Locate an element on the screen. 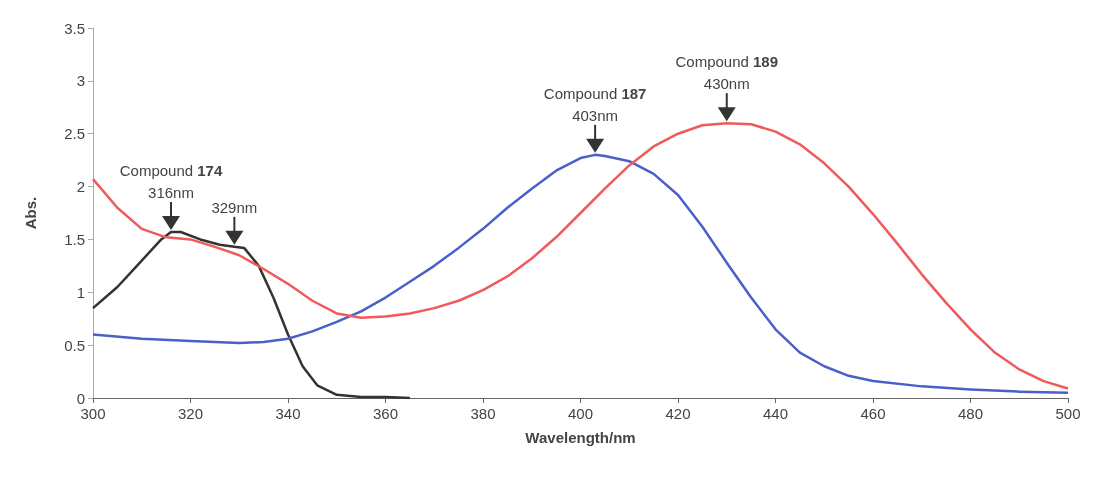 This screenshot has width=1100, height=480. y-tick-label: 0.5 is located at coordinates (74, 345).